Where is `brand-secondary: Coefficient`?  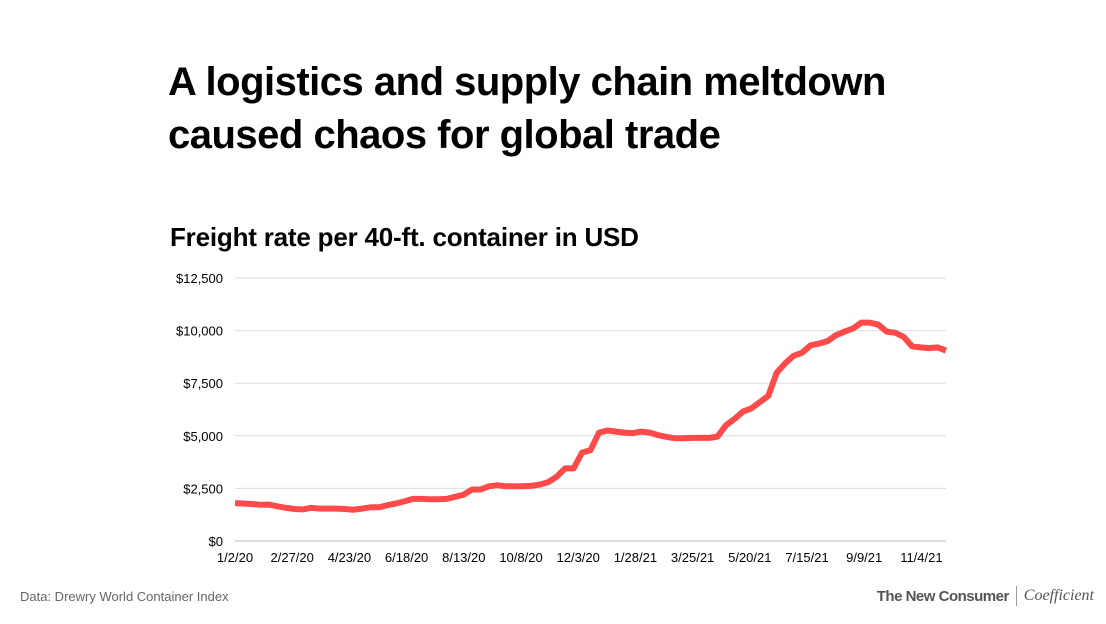 brand-secondary: Coefficient is located at coordinates (1058, 595).